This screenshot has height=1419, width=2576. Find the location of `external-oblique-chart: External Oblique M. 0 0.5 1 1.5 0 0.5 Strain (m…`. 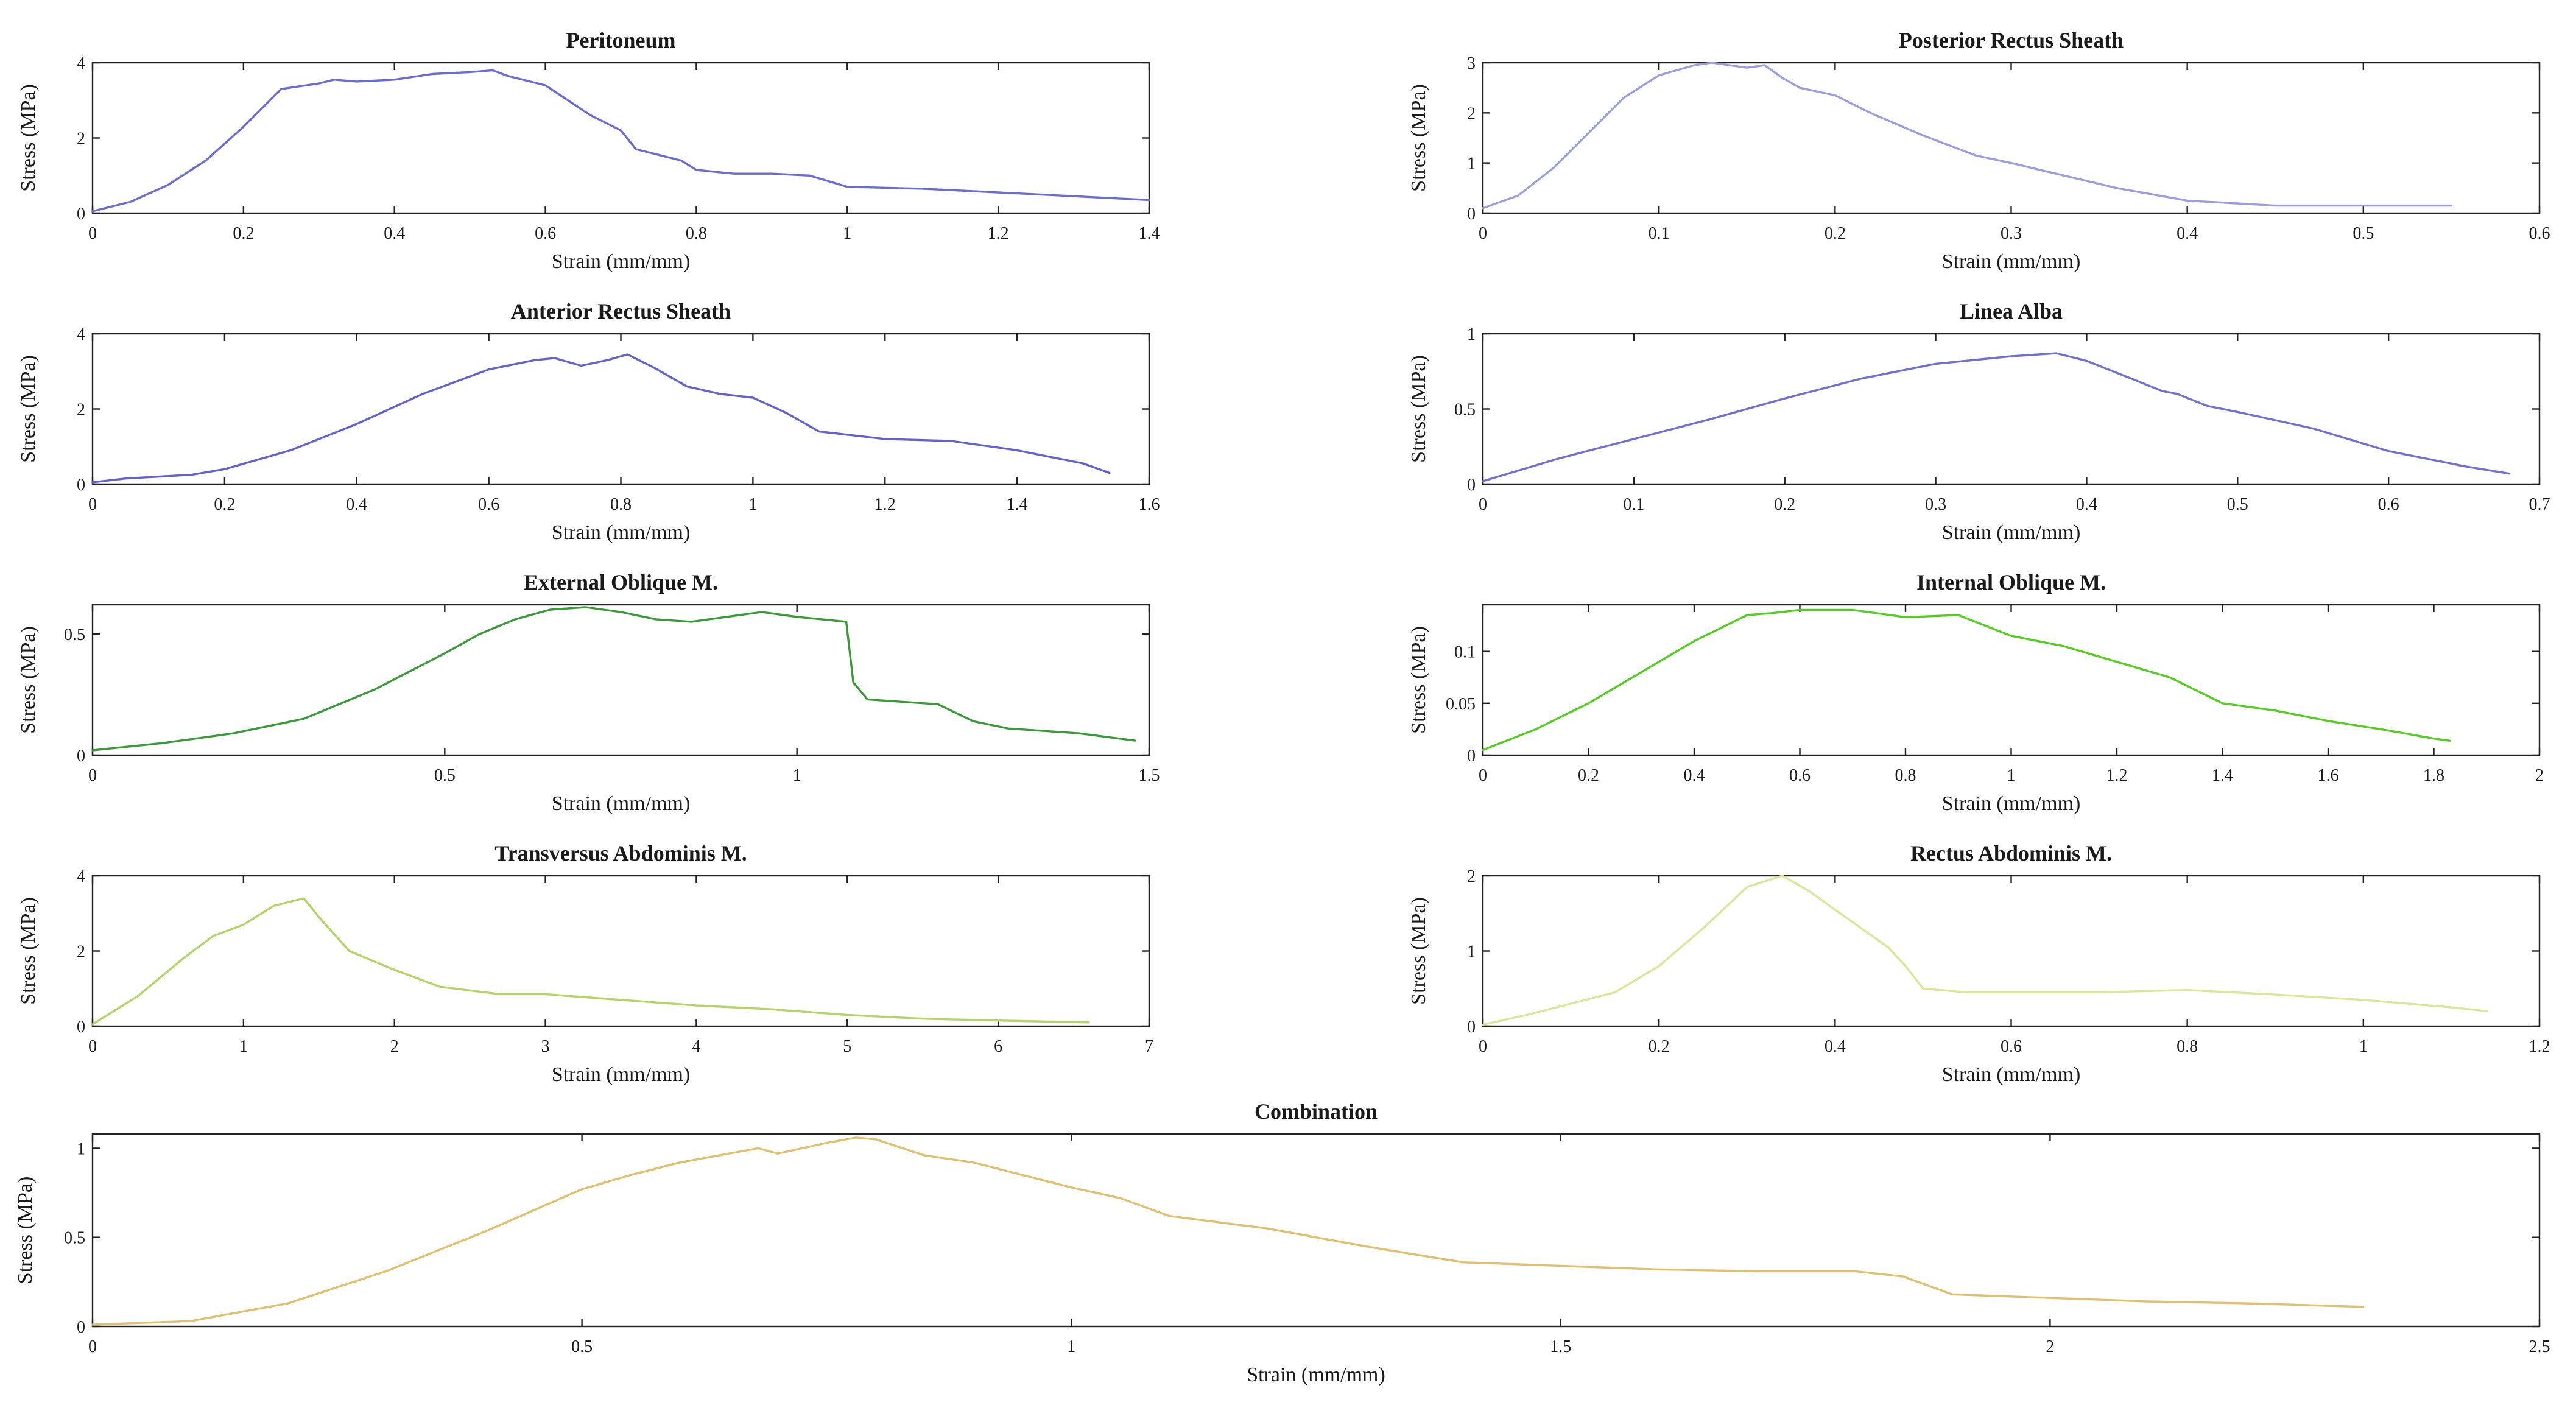

external-oblique-chart: External Oblique M. 0 0.5 1 1.5 0 0.5 Strain (m… is located at coordinates (588, 692).